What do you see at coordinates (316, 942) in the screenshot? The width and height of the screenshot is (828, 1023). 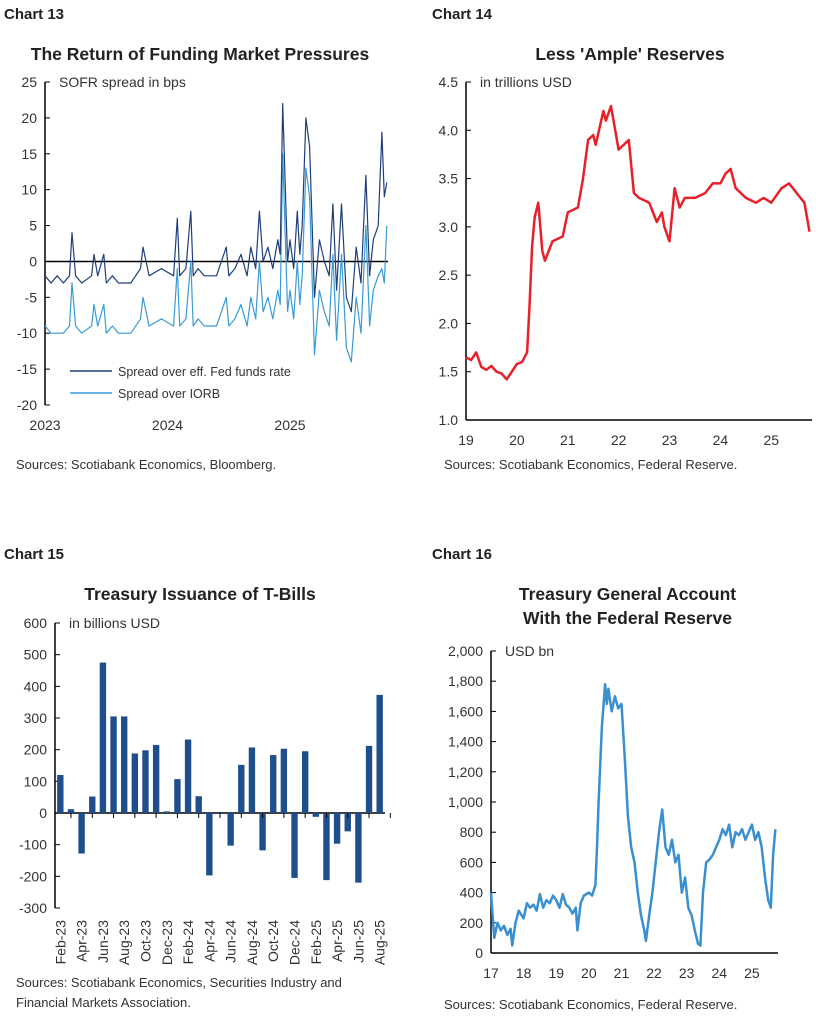 I see `x-tick-label: Feb-25` at bounding box center [316, 942].